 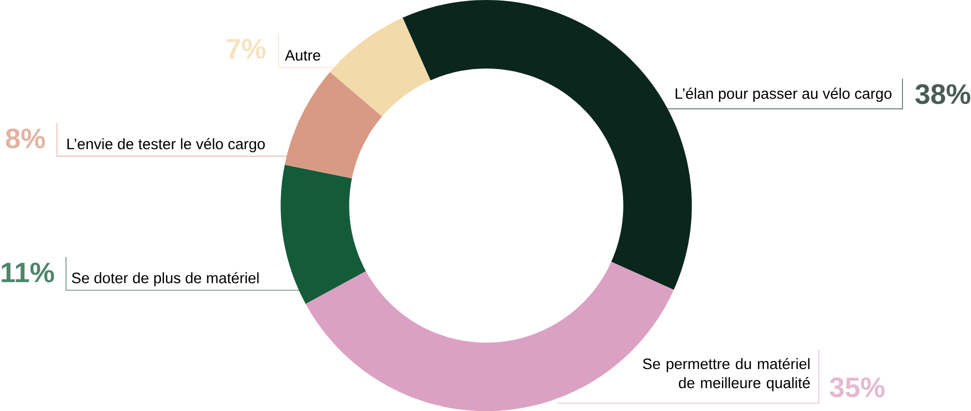 What do you see at coordinates (302, 55) in the screenshot?
I see `slice-label: Autre` at bounding box center [302, 55].